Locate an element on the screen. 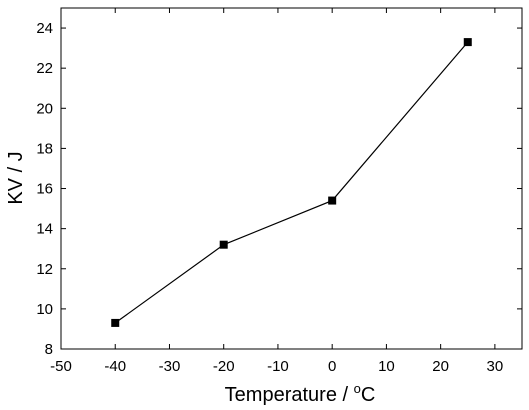 This screenshot has height=410, width=529. y-tick-label-2: 12 is located at coordinates (44, 269).